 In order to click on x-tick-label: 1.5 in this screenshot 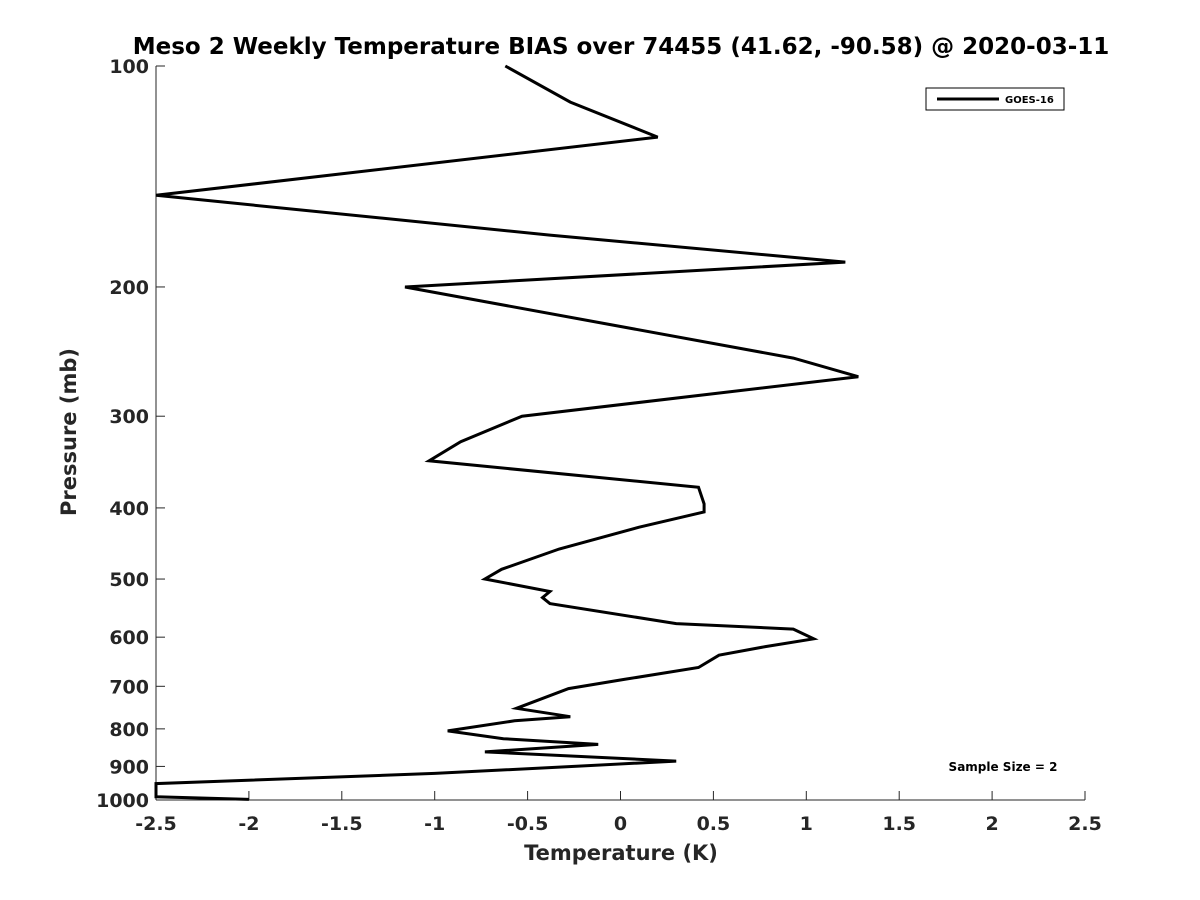, I will do `click(899, 824)`.